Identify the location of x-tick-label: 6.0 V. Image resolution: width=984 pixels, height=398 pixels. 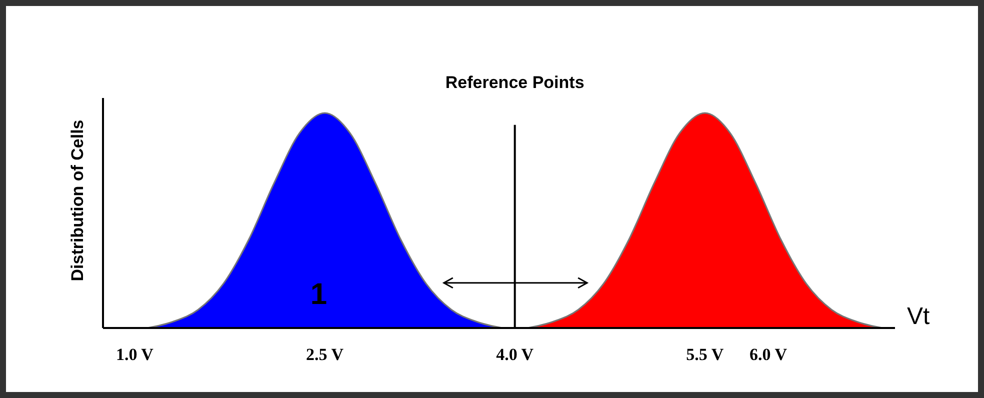
(769, 354).